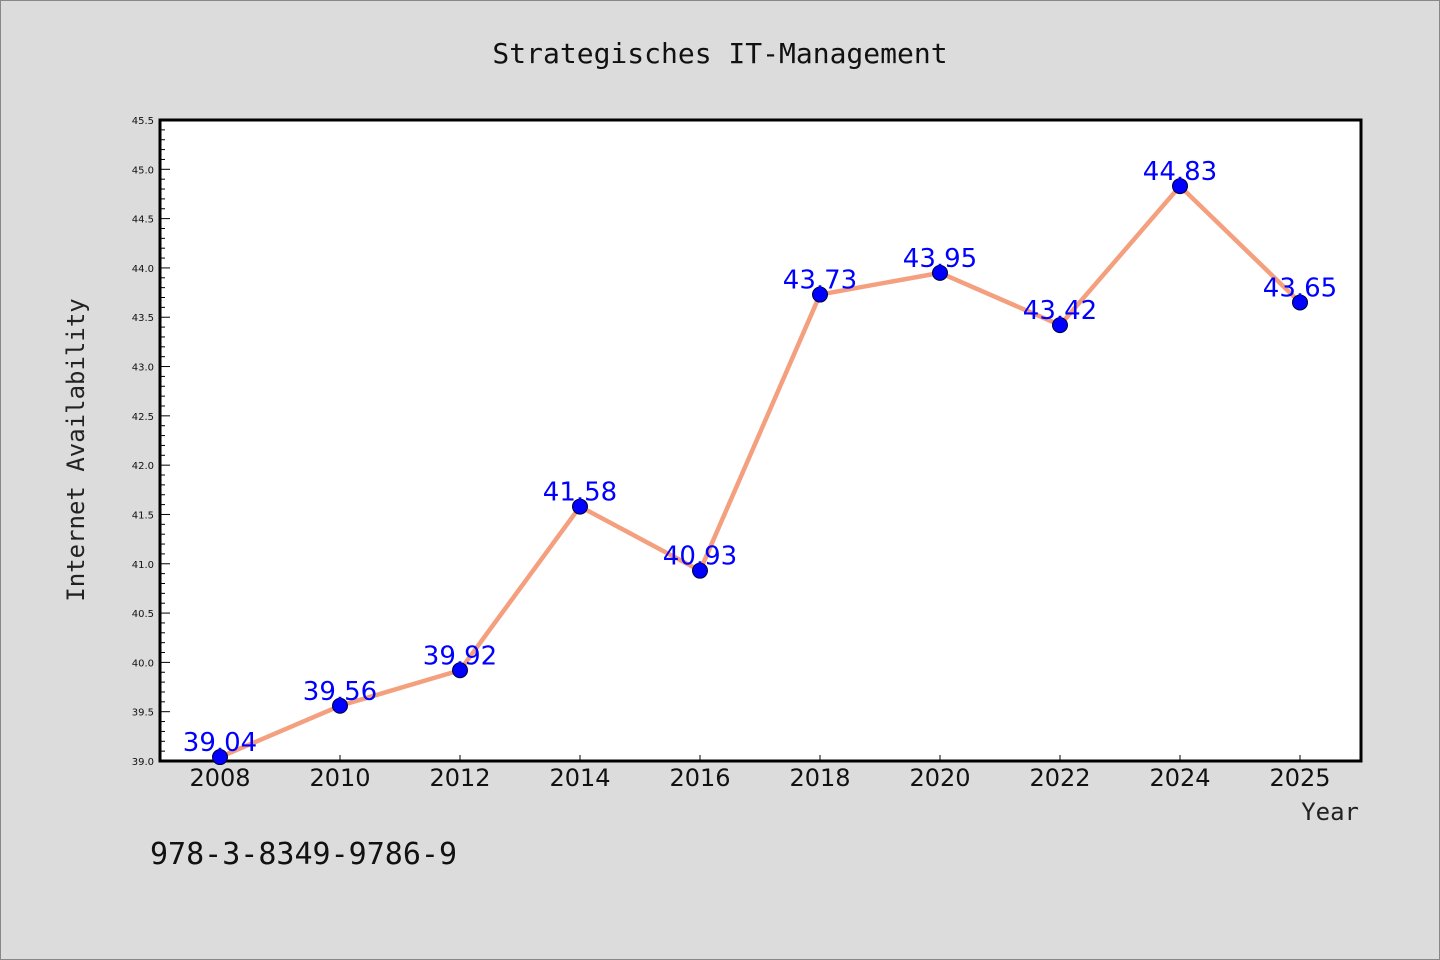 Image resolution: width=1440 pixels, height=960 pixels. Describe the element at coordinates (143, 417) in the screenshot. I see `y-tick-label: 42.5` at that location.